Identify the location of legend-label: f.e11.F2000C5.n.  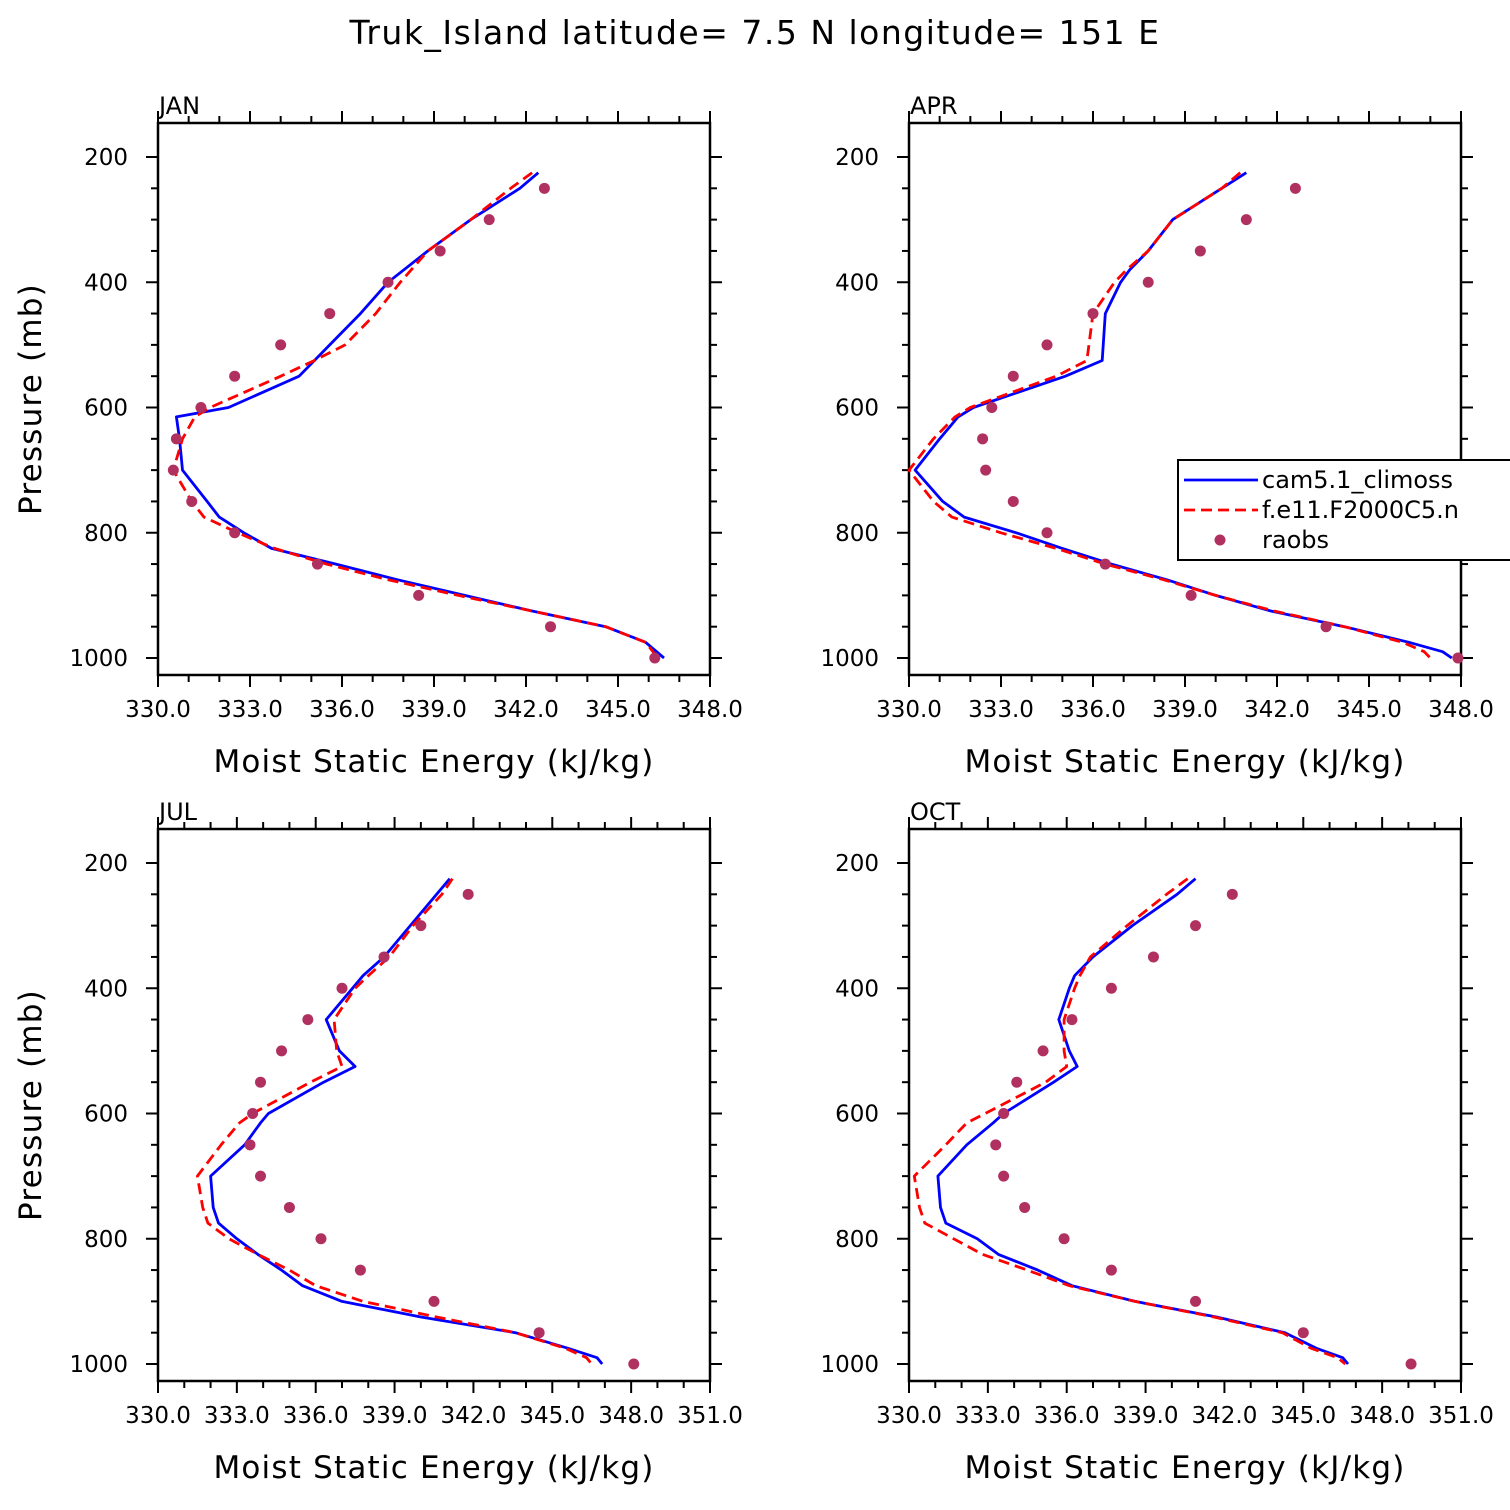
(1360, 510).